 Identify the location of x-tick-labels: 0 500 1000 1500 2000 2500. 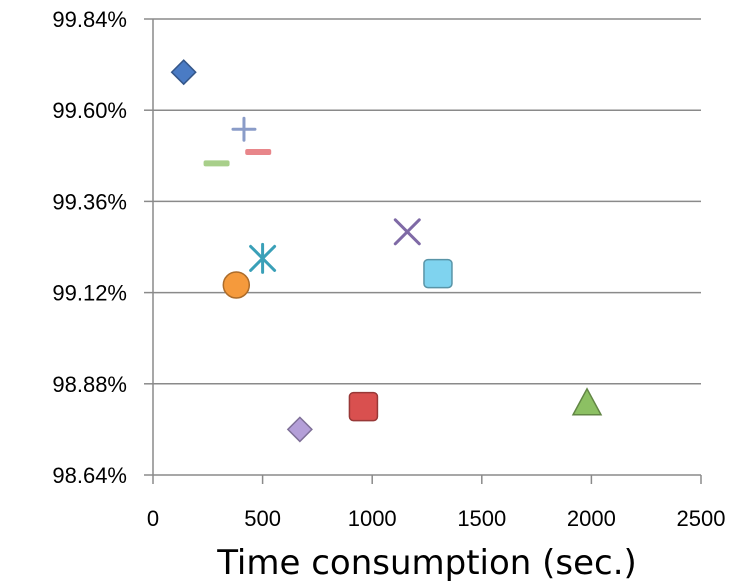
(436, 518).